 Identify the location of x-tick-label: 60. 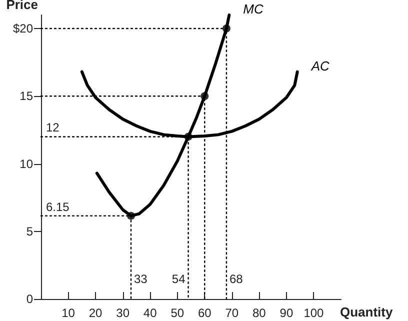
(205, 313).